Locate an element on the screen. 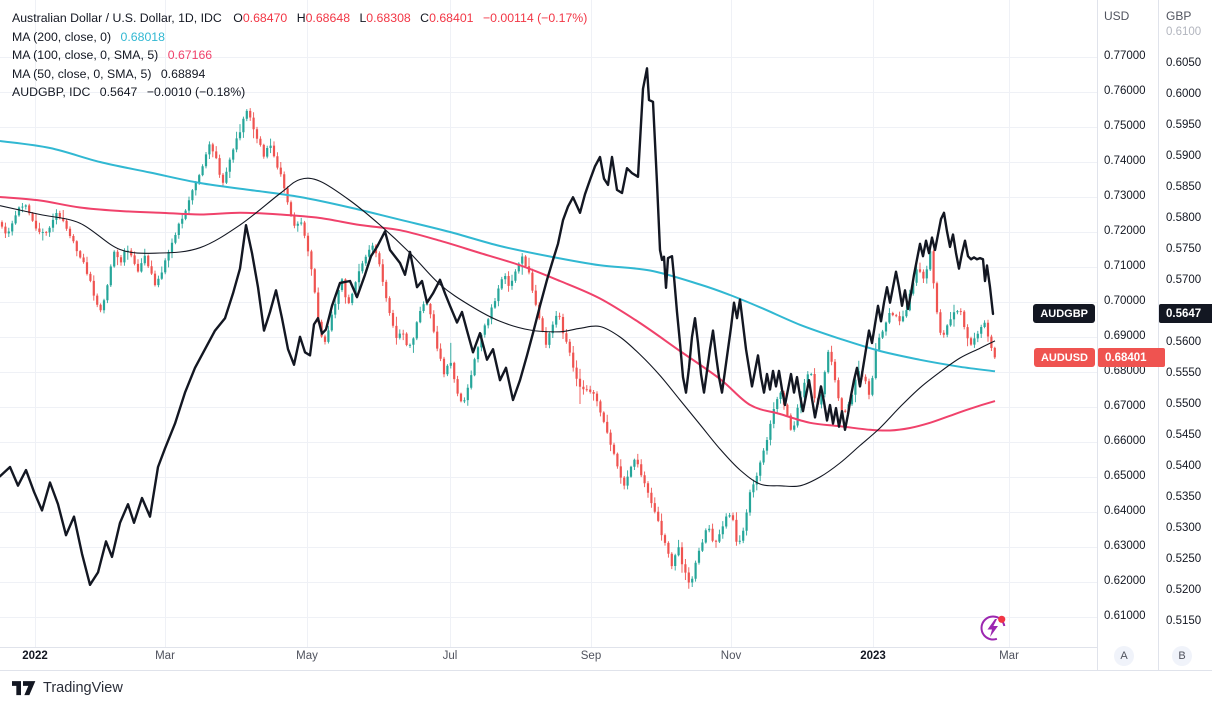 This screenshot has height=704, width=1212. usd-axis-tick: 0.61000 is located at coordinates (1125, 616).